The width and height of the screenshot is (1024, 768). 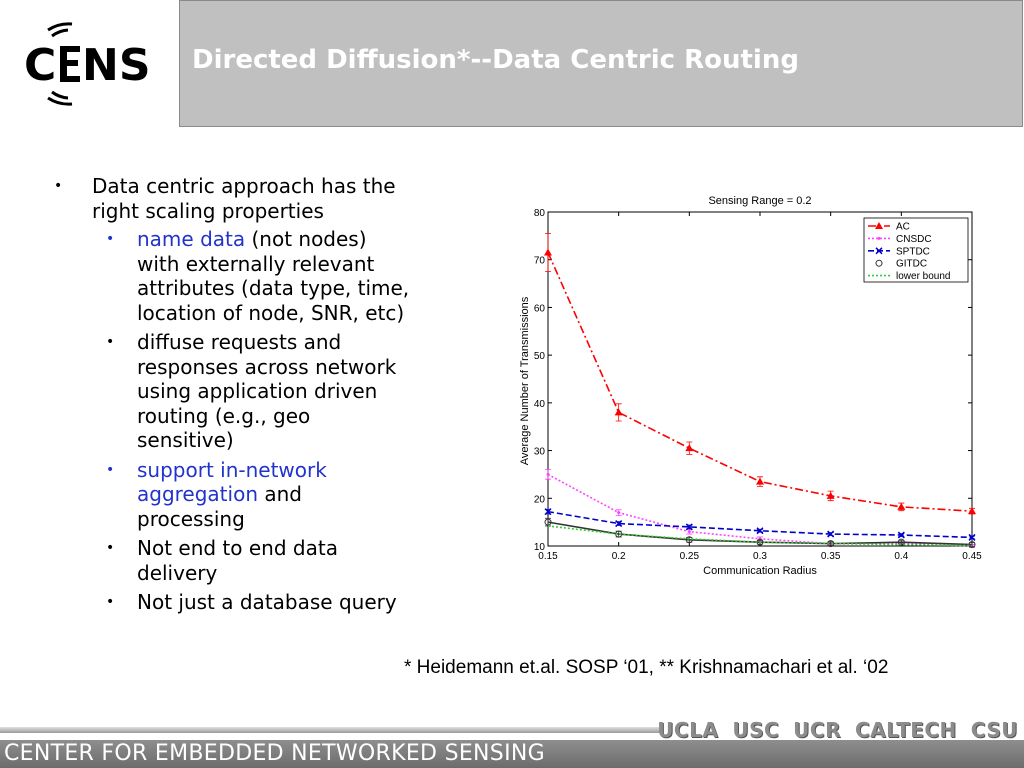 I want to click on sub-bullet-line: routing (e.g., geo, so click(x=224, y=415).